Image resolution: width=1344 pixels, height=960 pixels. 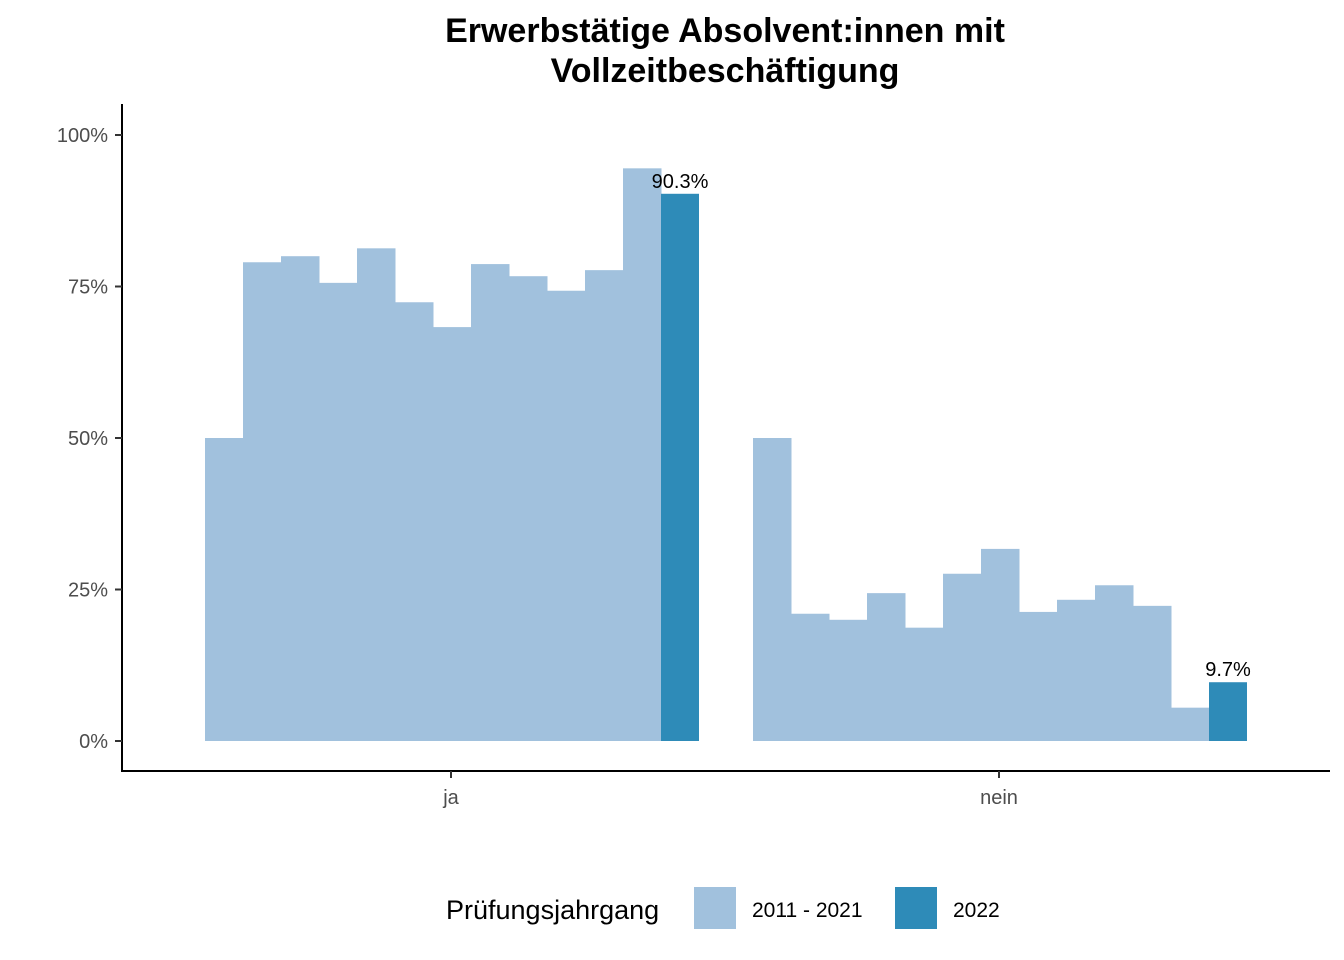 What do you see at coordinates (552, 910) in the screenshot?
I see `legend-title: Prüfungsjahrgang` at bounding box center [552, 910].